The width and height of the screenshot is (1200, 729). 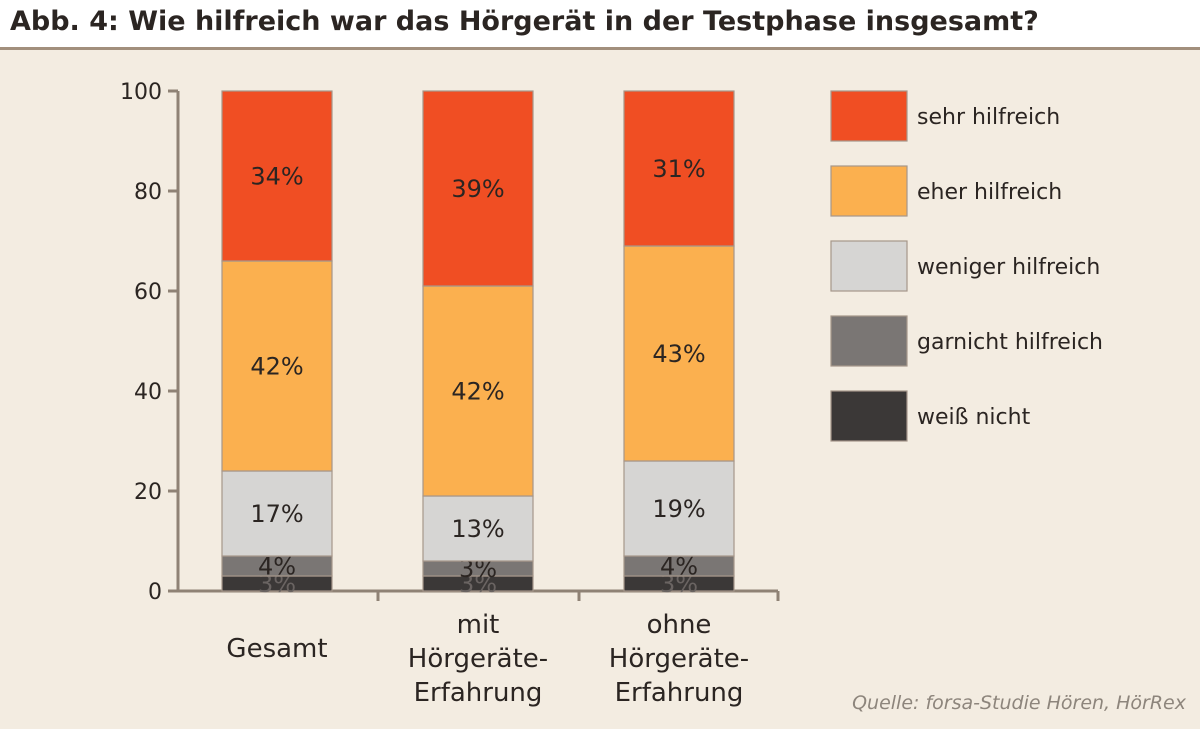 I want to click on y-tick-label: 40, so click(x=148, y=392).